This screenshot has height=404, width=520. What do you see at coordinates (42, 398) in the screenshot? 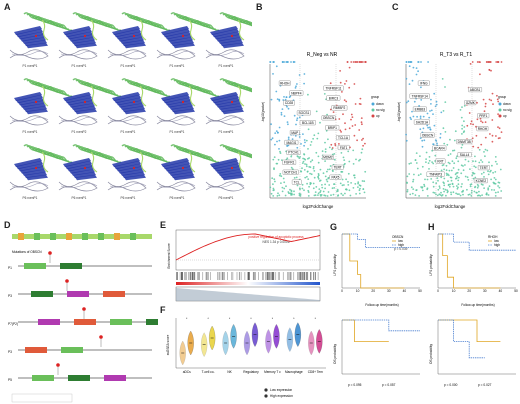
I see `legend-box` at bounding box center [42, 398].